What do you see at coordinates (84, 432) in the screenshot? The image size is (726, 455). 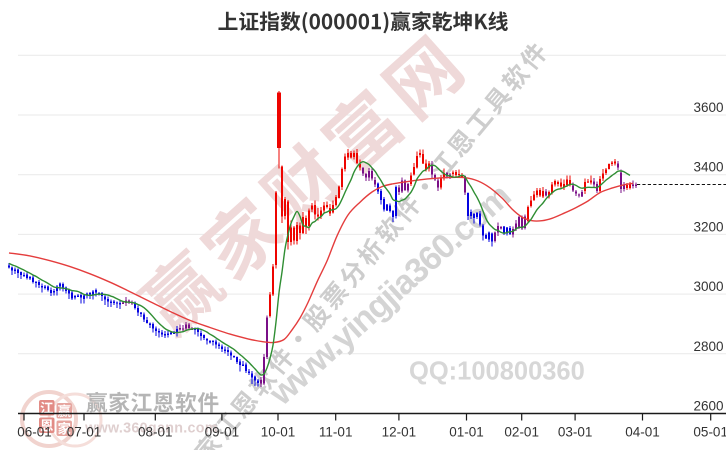 I see `svg-text: 07-01` at bounding box center [84, 432].